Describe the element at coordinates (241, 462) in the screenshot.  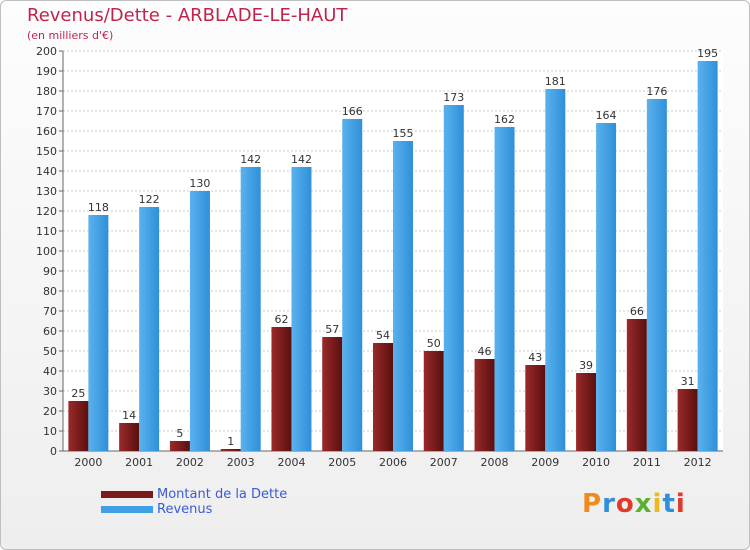
I see `x-tick-label: 2003` at that location.